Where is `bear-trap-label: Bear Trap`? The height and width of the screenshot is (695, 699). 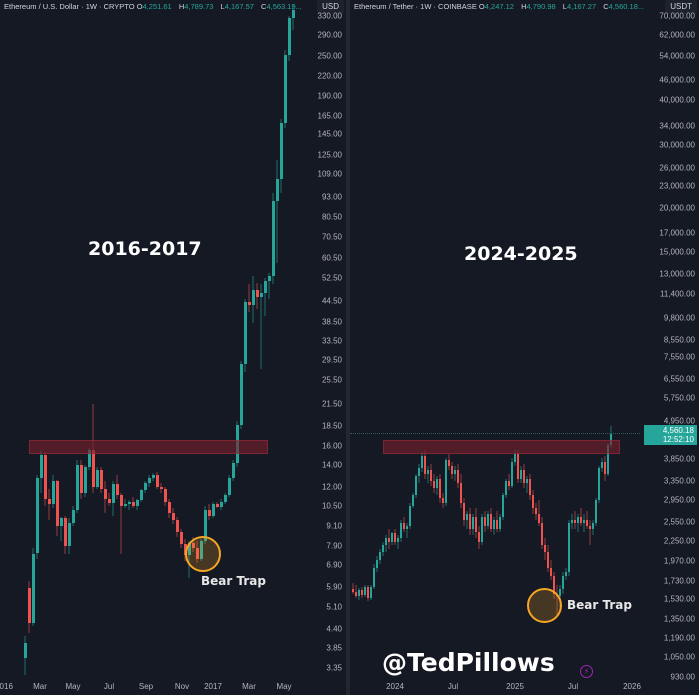 bear-trap-label: Bear Trap is located at coordinates (599, 605).